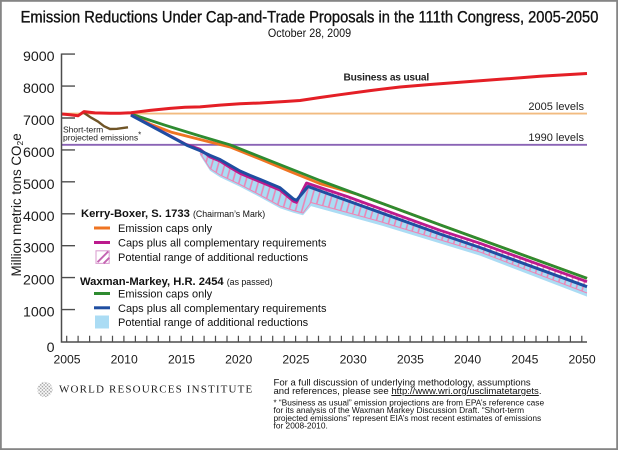  I want to click on svg-text: Short-term, so click(83, 129).